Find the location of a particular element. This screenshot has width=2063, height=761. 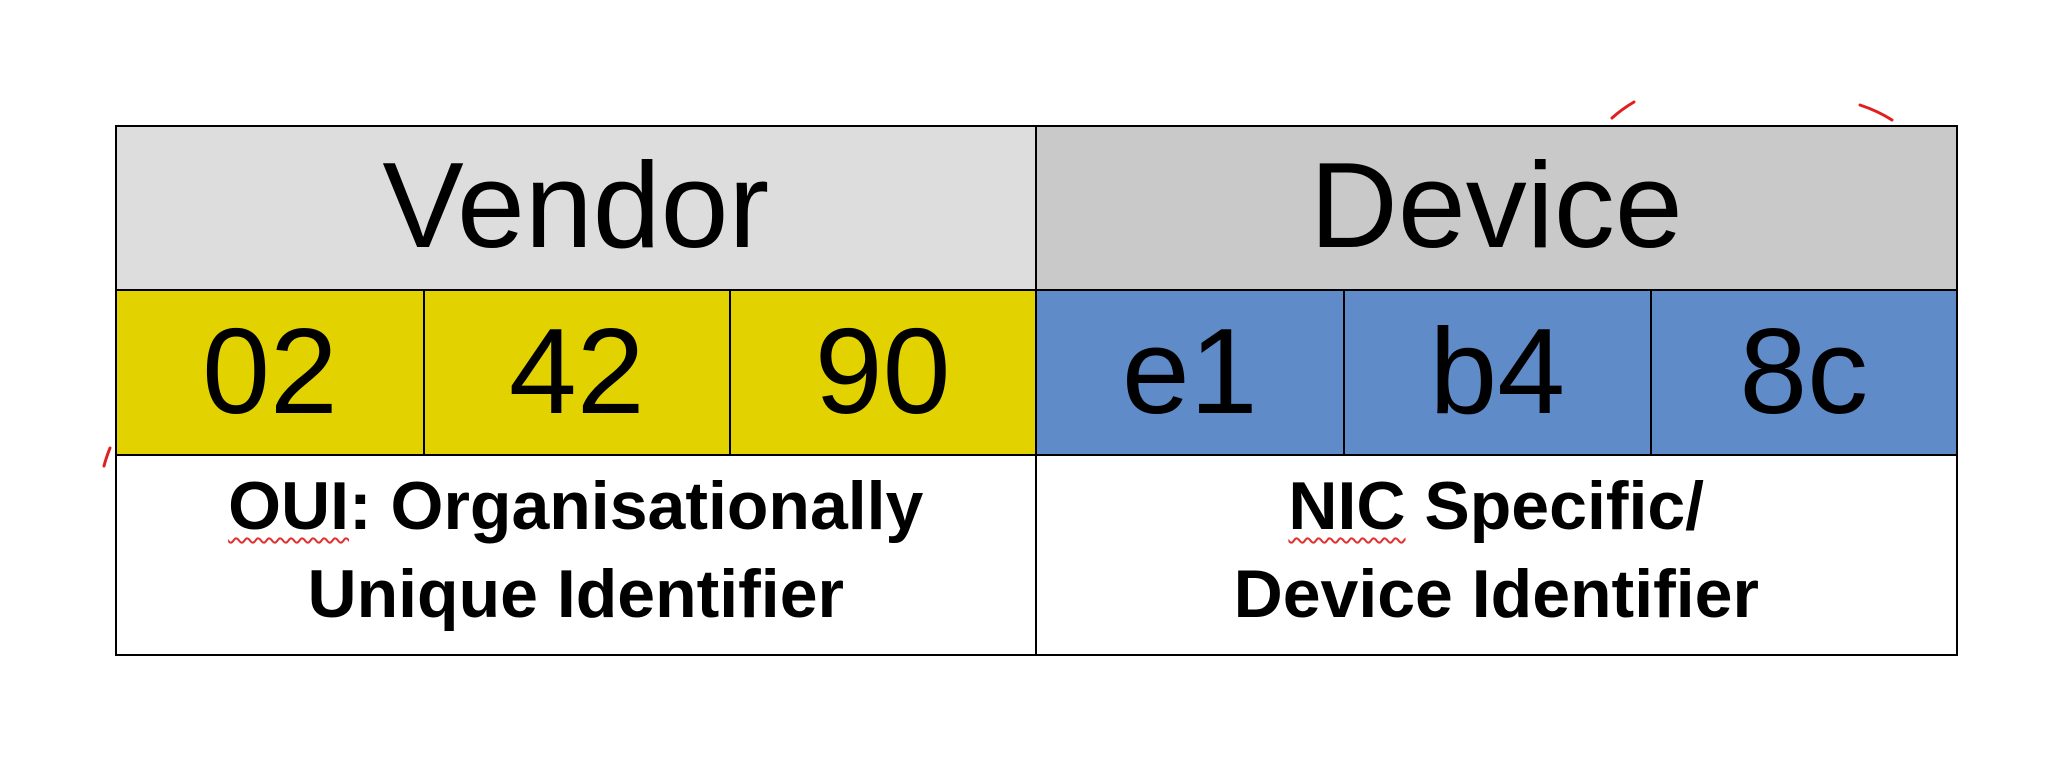

vendor-header: Vendor is located at coordinates (577, 208).